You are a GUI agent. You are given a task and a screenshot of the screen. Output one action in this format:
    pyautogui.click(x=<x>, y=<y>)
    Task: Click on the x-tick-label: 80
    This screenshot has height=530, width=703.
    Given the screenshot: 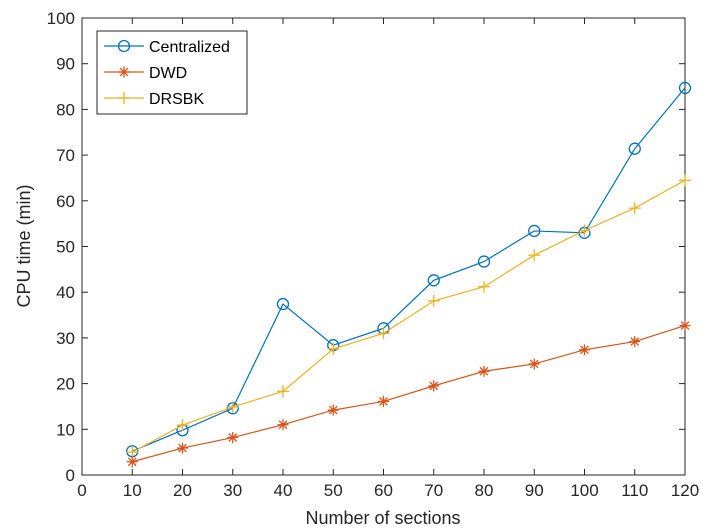 What is the action you would take?
    pyautogui.click(x=484, y=490)
    